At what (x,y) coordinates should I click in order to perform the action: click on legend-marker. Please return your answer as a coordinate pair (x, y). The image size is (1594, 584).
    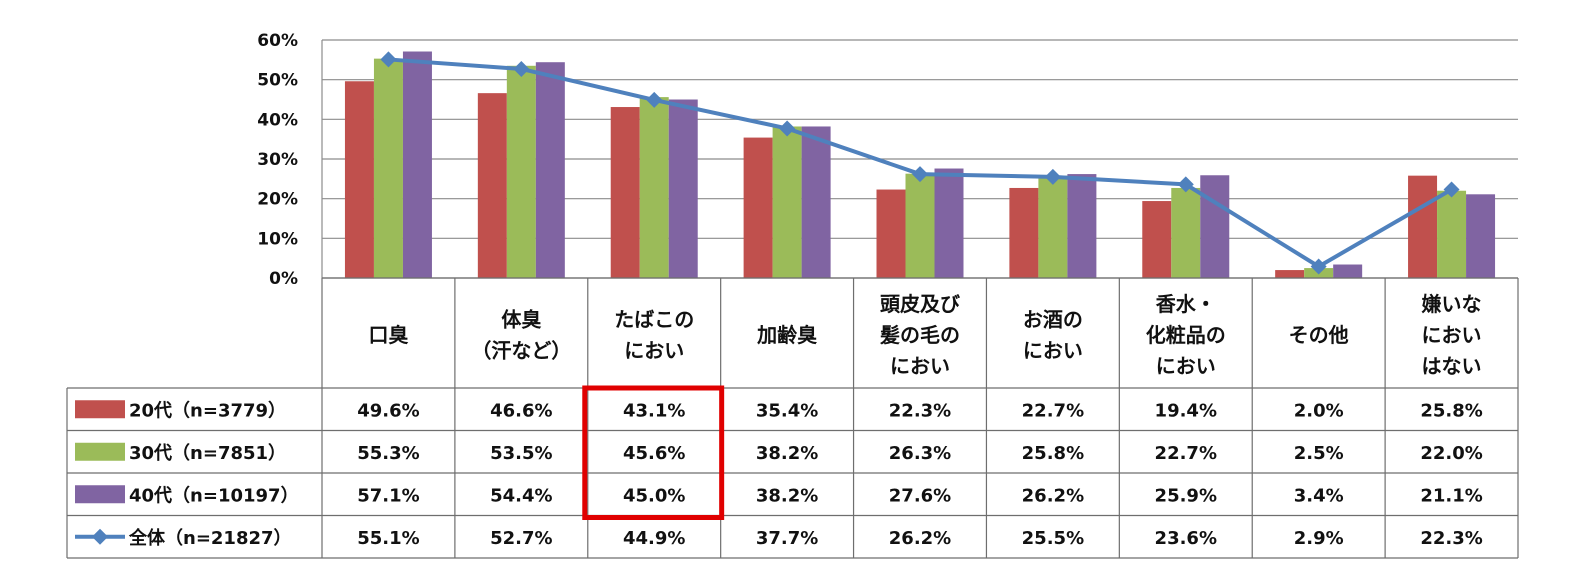
    Looking at the image, I should click on (100, 536).